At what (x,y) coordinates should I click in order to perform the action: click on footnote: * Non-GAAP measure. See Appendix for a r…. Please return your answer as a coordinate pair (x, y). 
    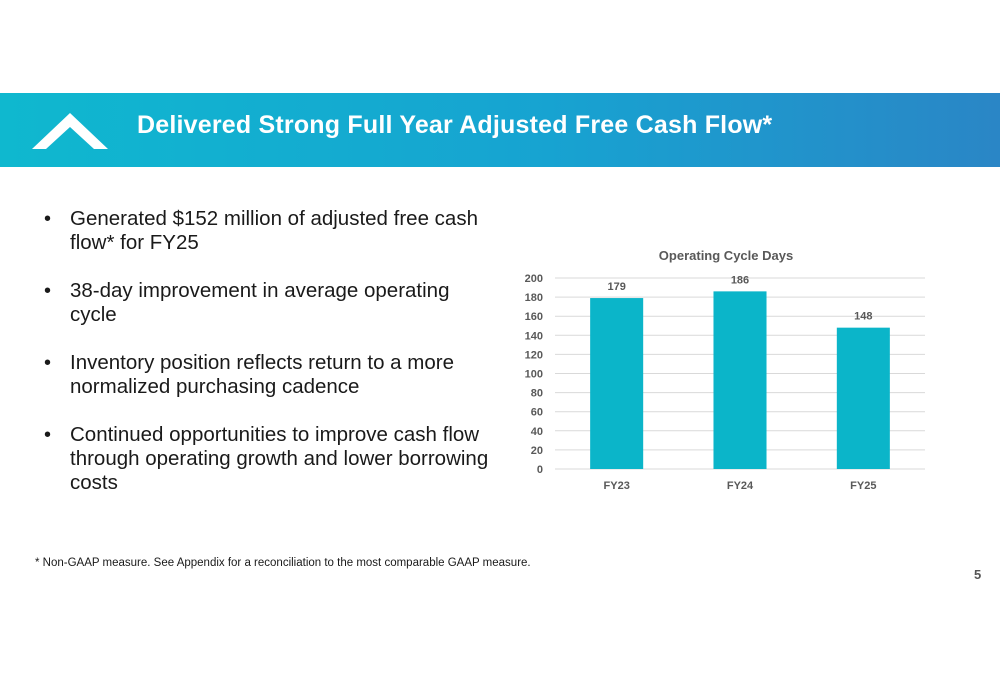
    Looking at the image, I should click on (283, 563).